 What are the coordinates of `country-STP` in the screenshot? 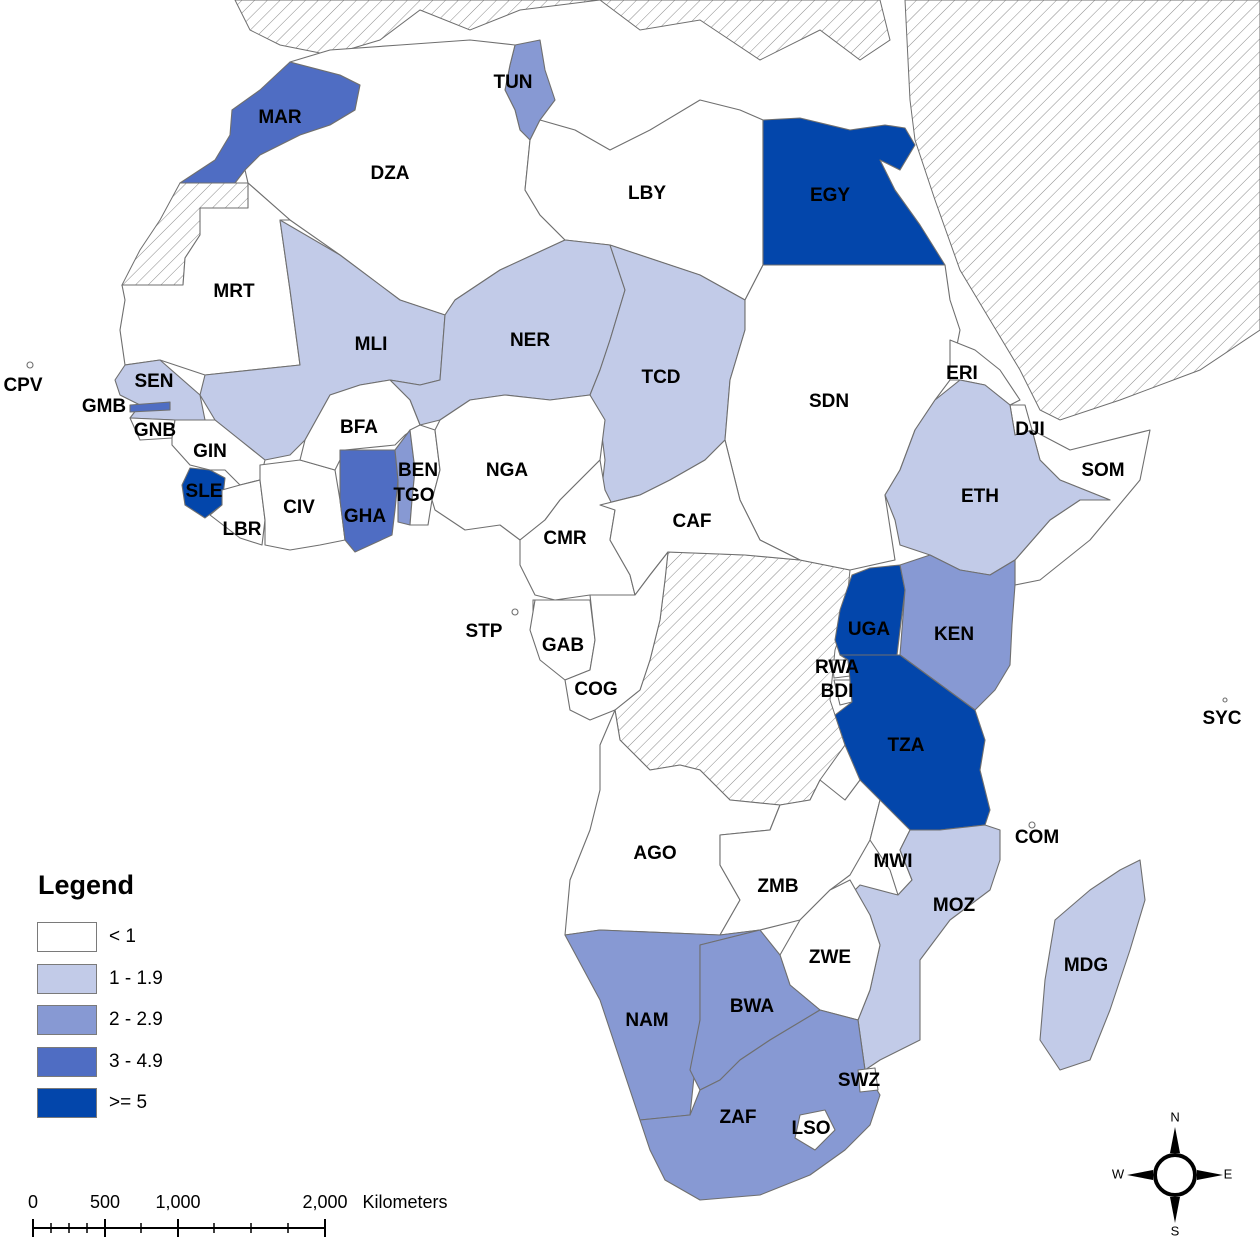 It's located at (515, 612).